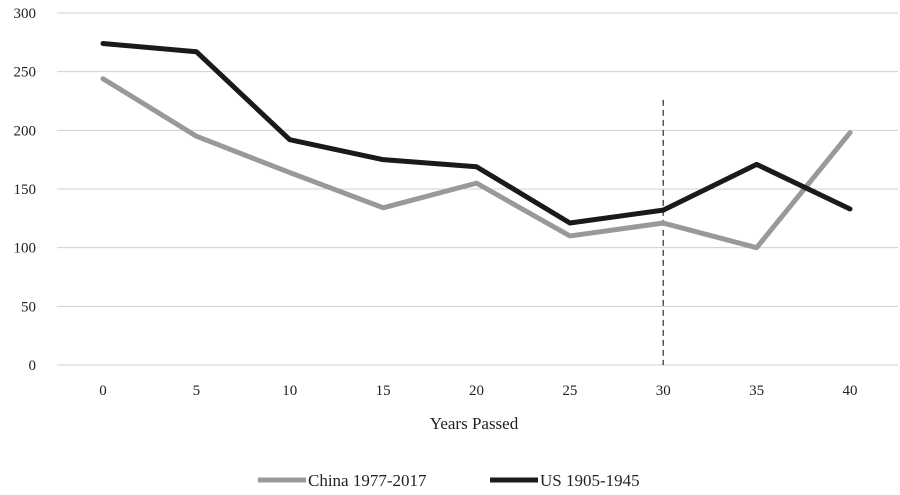  Describe the element at coordinates (289, 391) in the screenshot. I see `x-tick-label: 10` at that location.